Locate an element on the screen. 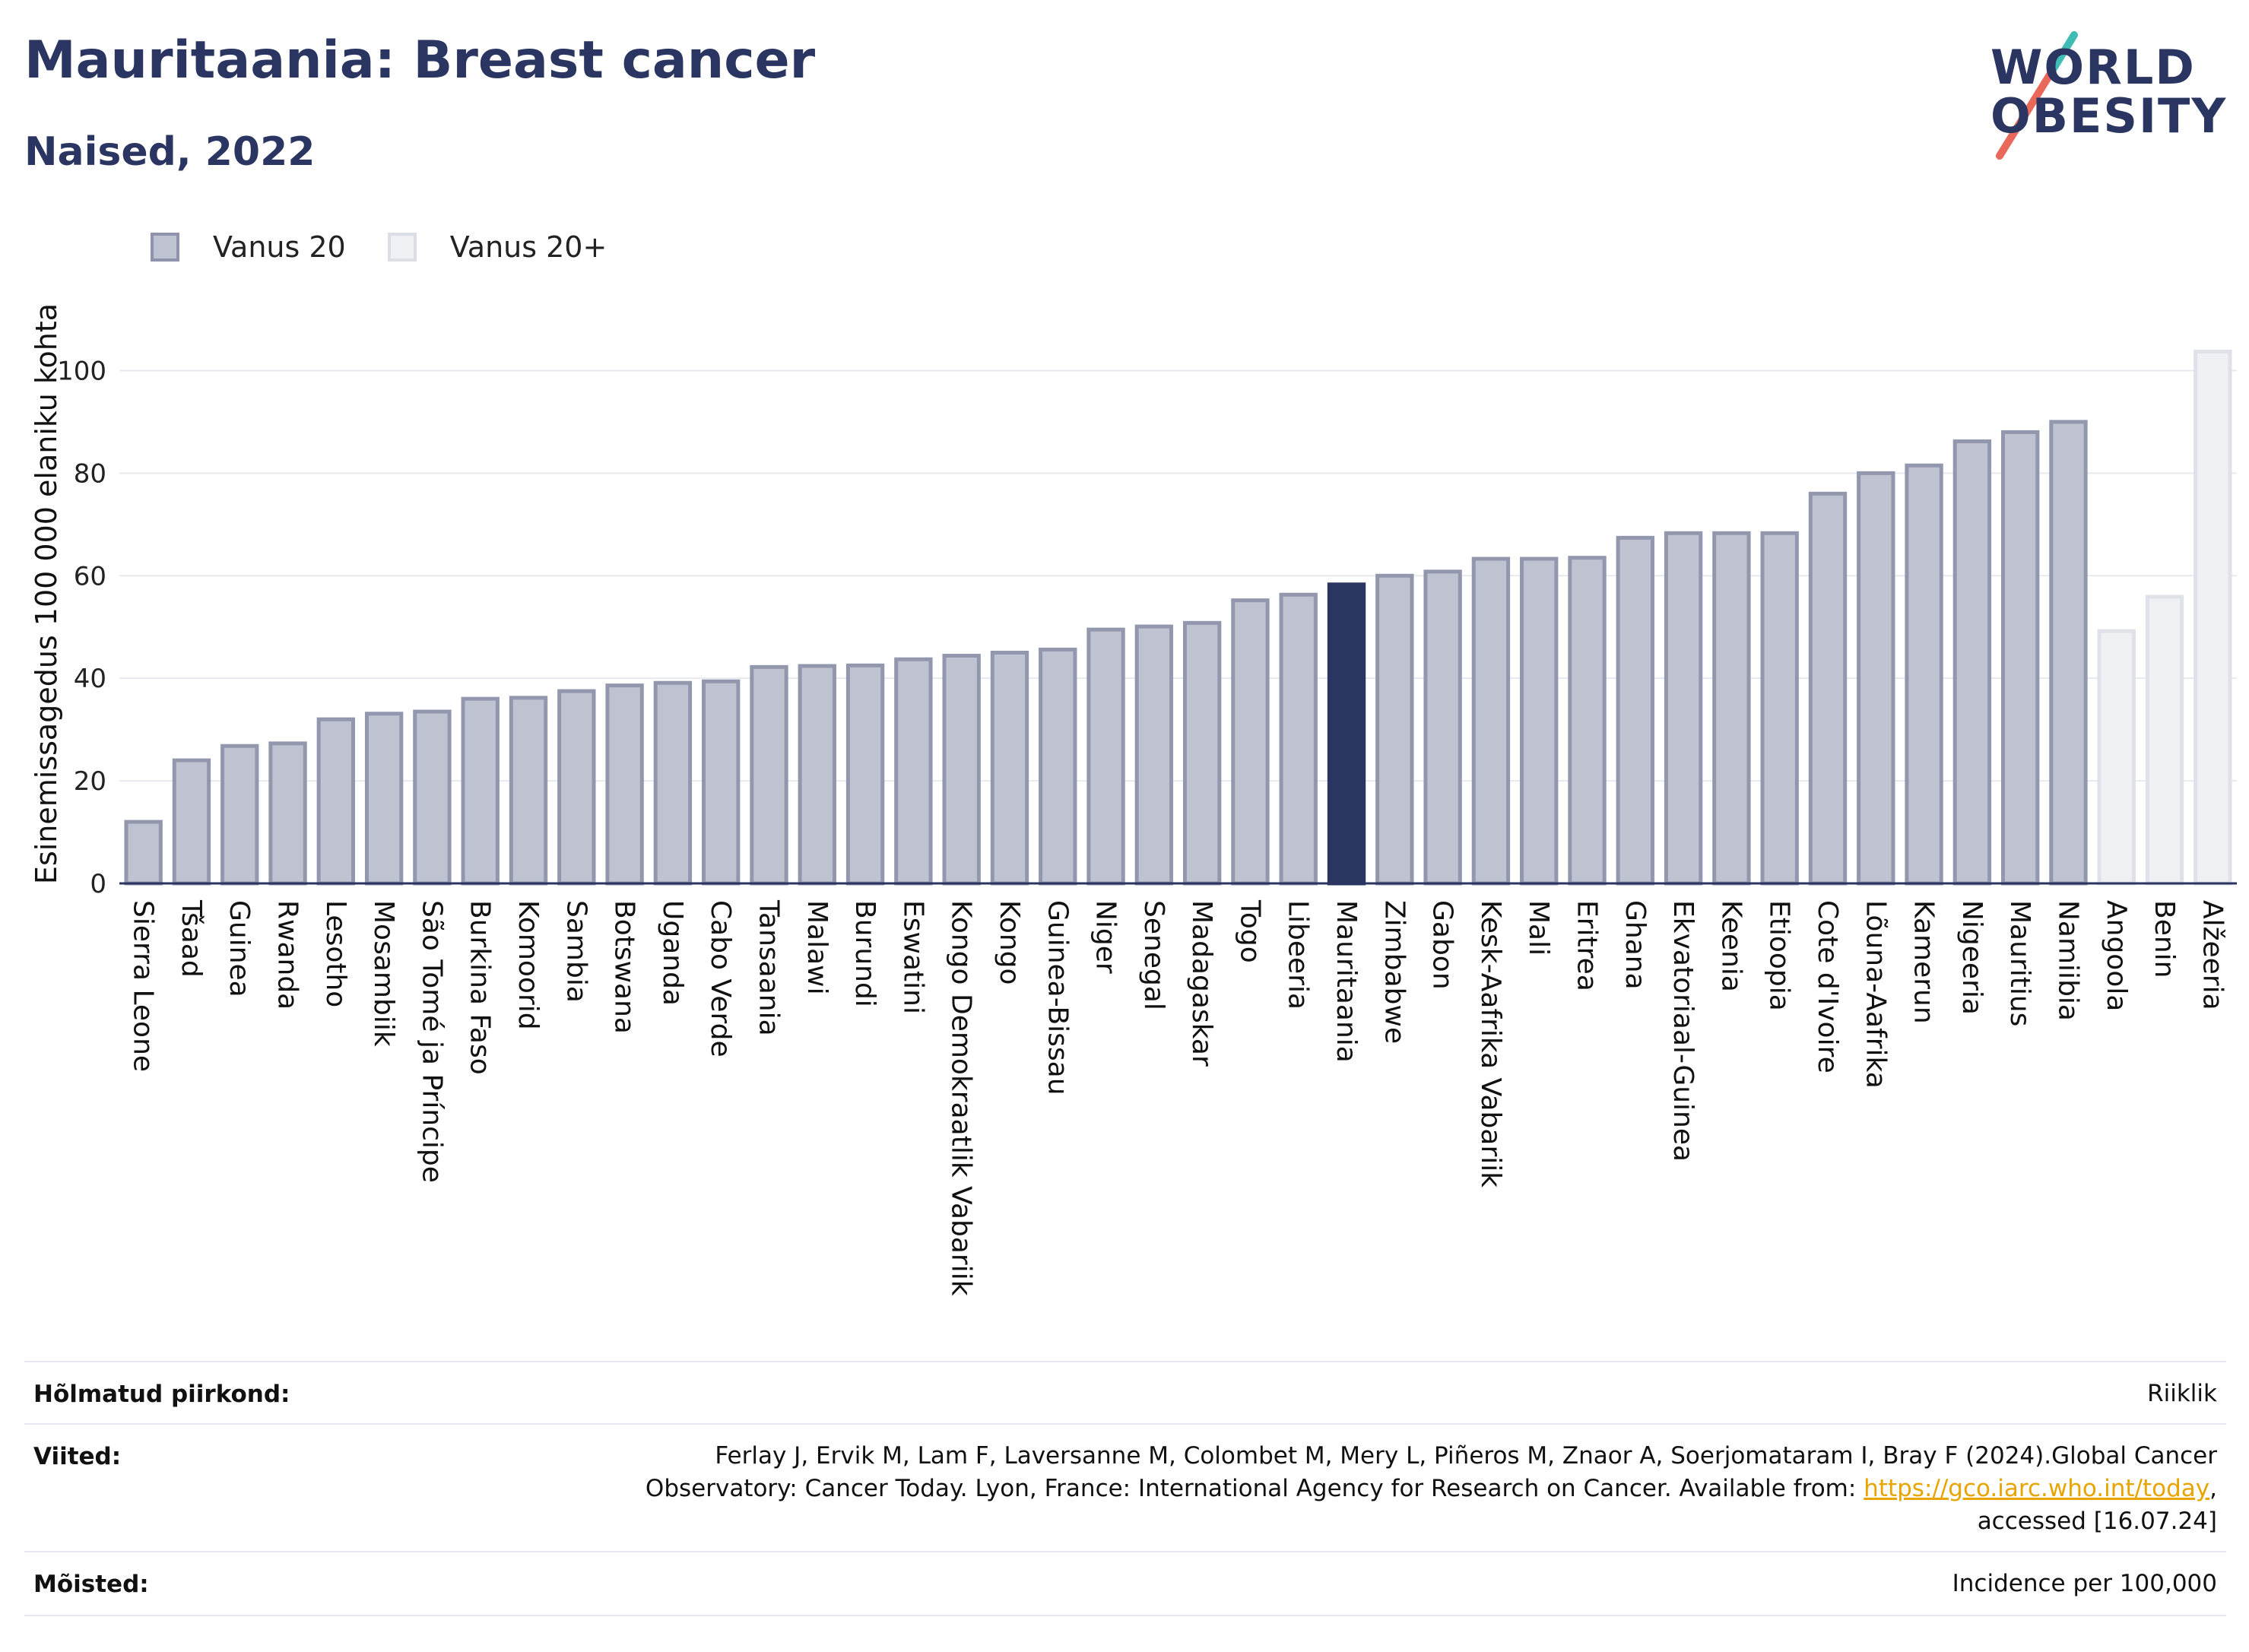  y-tick-label: 20 is located at coordinates (90, 781).